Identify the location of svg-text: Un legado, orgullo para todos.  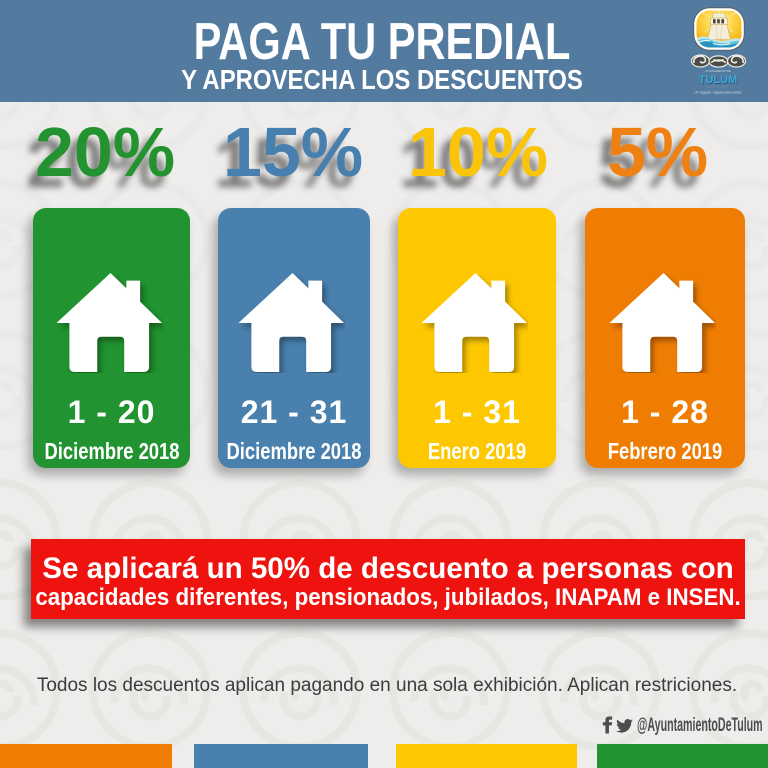
(717, 93).